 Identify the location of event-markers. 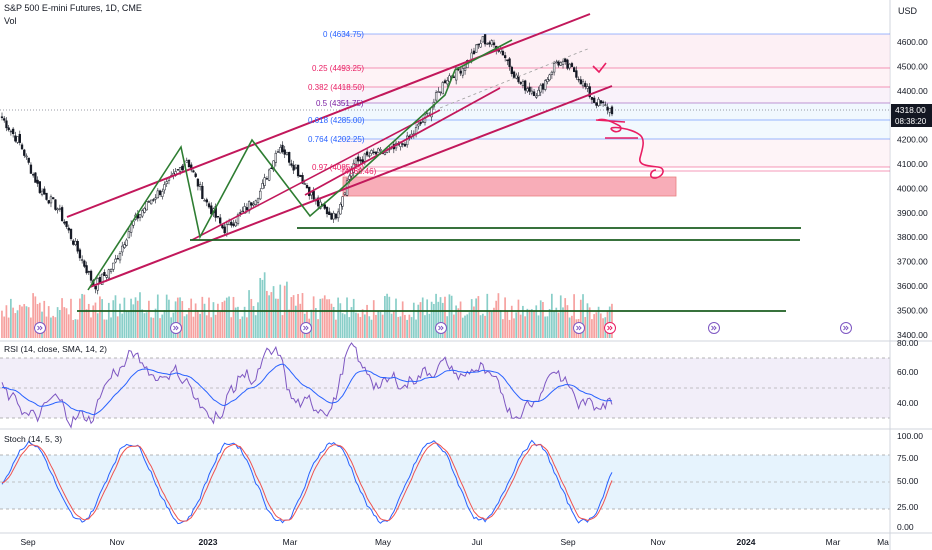
(443, 328).